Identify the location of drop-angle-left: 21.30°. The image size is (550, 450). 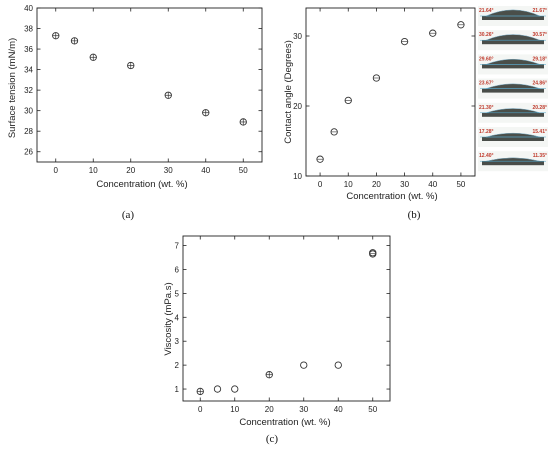
(486, 108).